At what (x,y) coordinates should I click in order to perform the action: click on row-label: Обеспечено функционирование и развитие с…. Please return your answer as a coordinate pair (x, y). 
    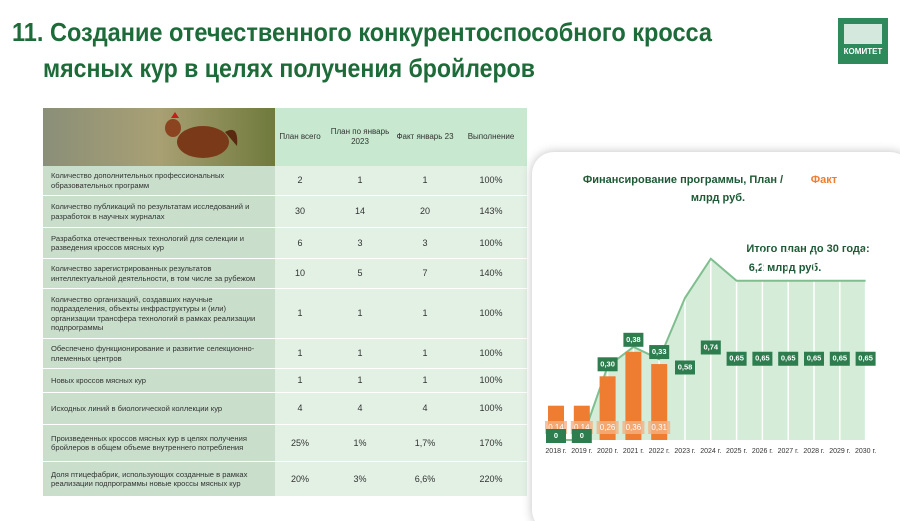
    Looking at the image, I should click on (159, 354).